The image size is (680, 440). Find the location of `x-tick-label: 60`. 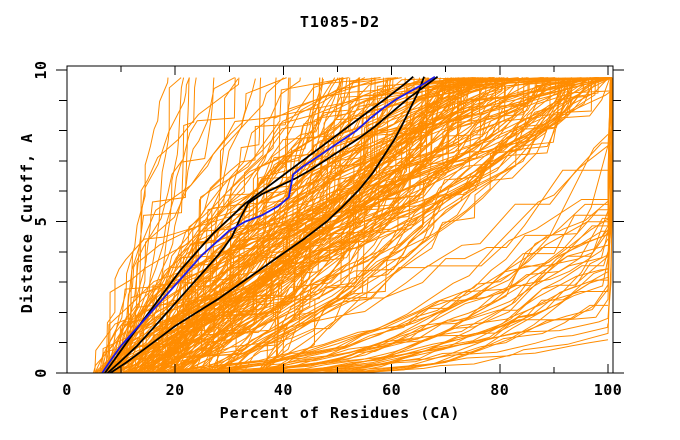

x-tick-label: 60 is located at coordinates (391, 390).